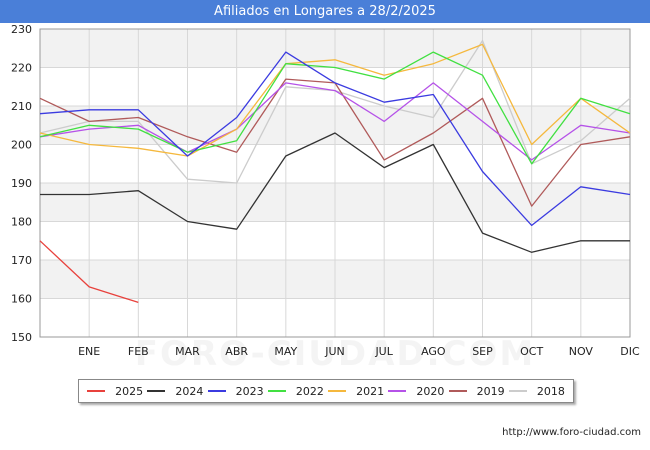  Describe the element at coordinates (21, 337) in the screenshot. I see `y-tick-label: 150` at that location.